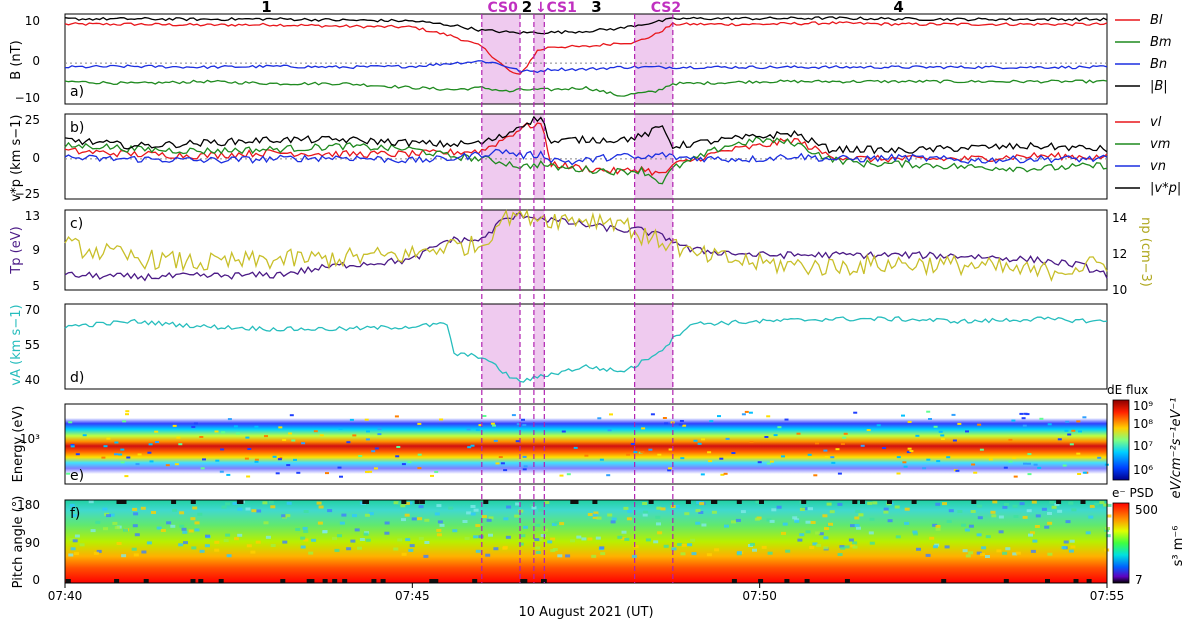 The image size is (1200, 622). What do you see at coordinates (585, 612) in the screenshot?
I see `x-axis-label: 10 August 2021 (UT)` at bounding box center [585, 612].